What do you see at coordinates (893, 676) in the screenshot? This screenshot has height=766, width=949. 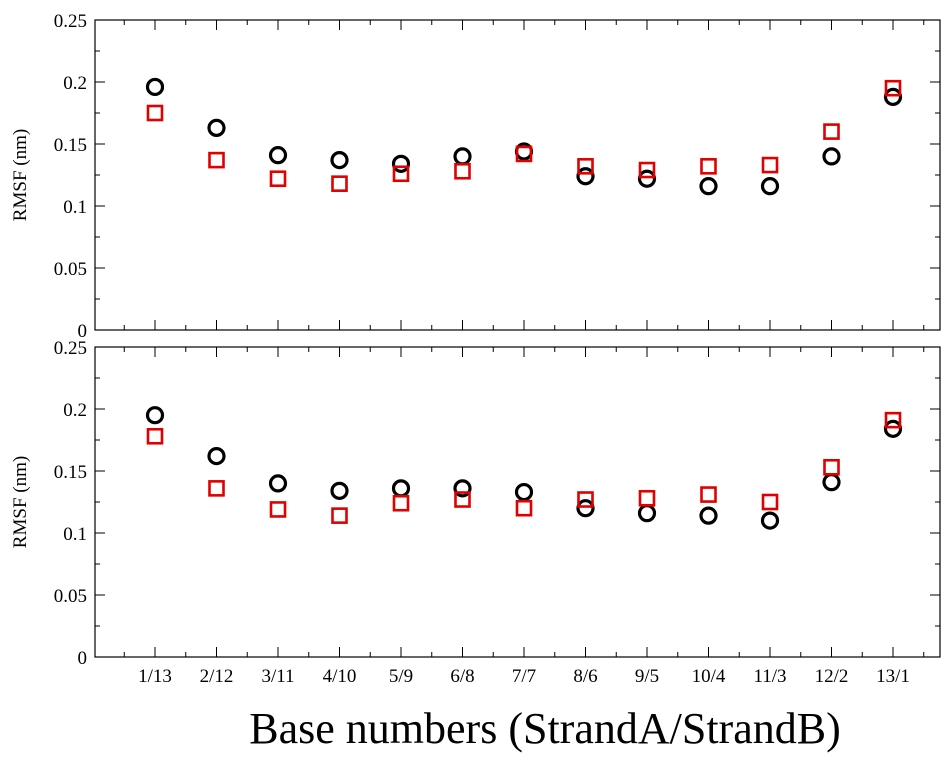 I see `x-category-label: 13/1` at bounding box center [893, 676].